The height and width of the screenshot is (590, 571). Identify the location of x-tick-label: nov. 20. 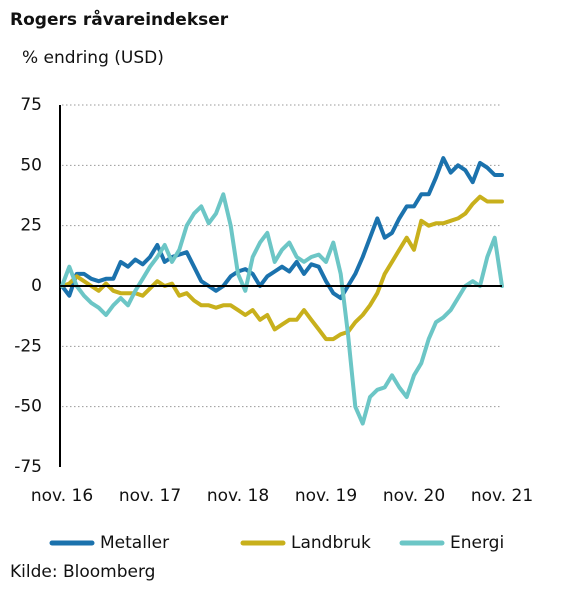
(414, 496).